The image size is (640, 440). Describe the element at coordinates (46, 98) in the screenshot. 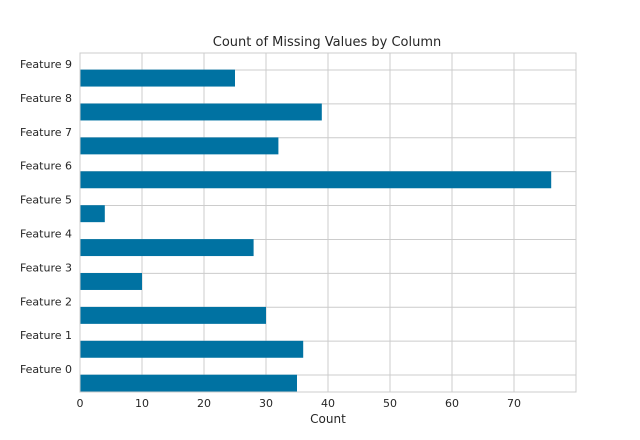

I see `y-tick-label: Feature 8` at that location.